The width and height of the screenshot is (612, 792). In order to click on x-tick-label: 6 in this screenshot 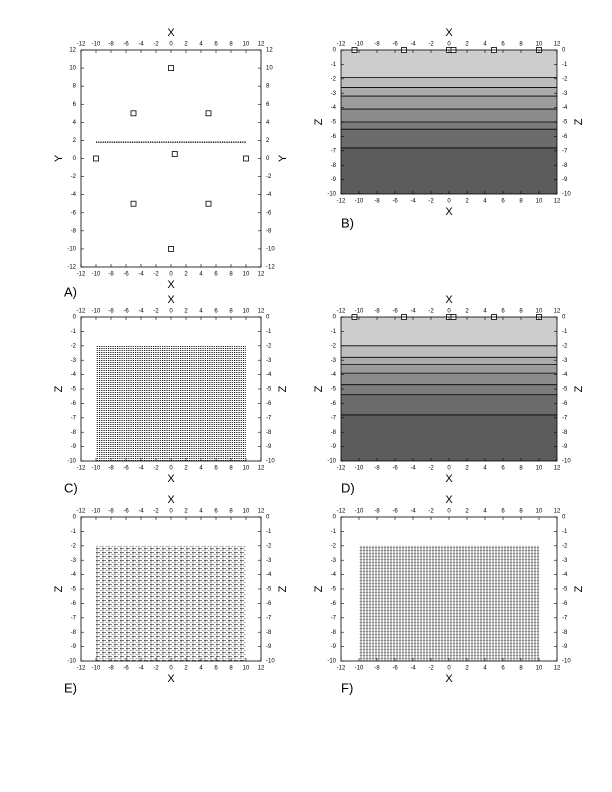, I will do `click(216, 275)`.